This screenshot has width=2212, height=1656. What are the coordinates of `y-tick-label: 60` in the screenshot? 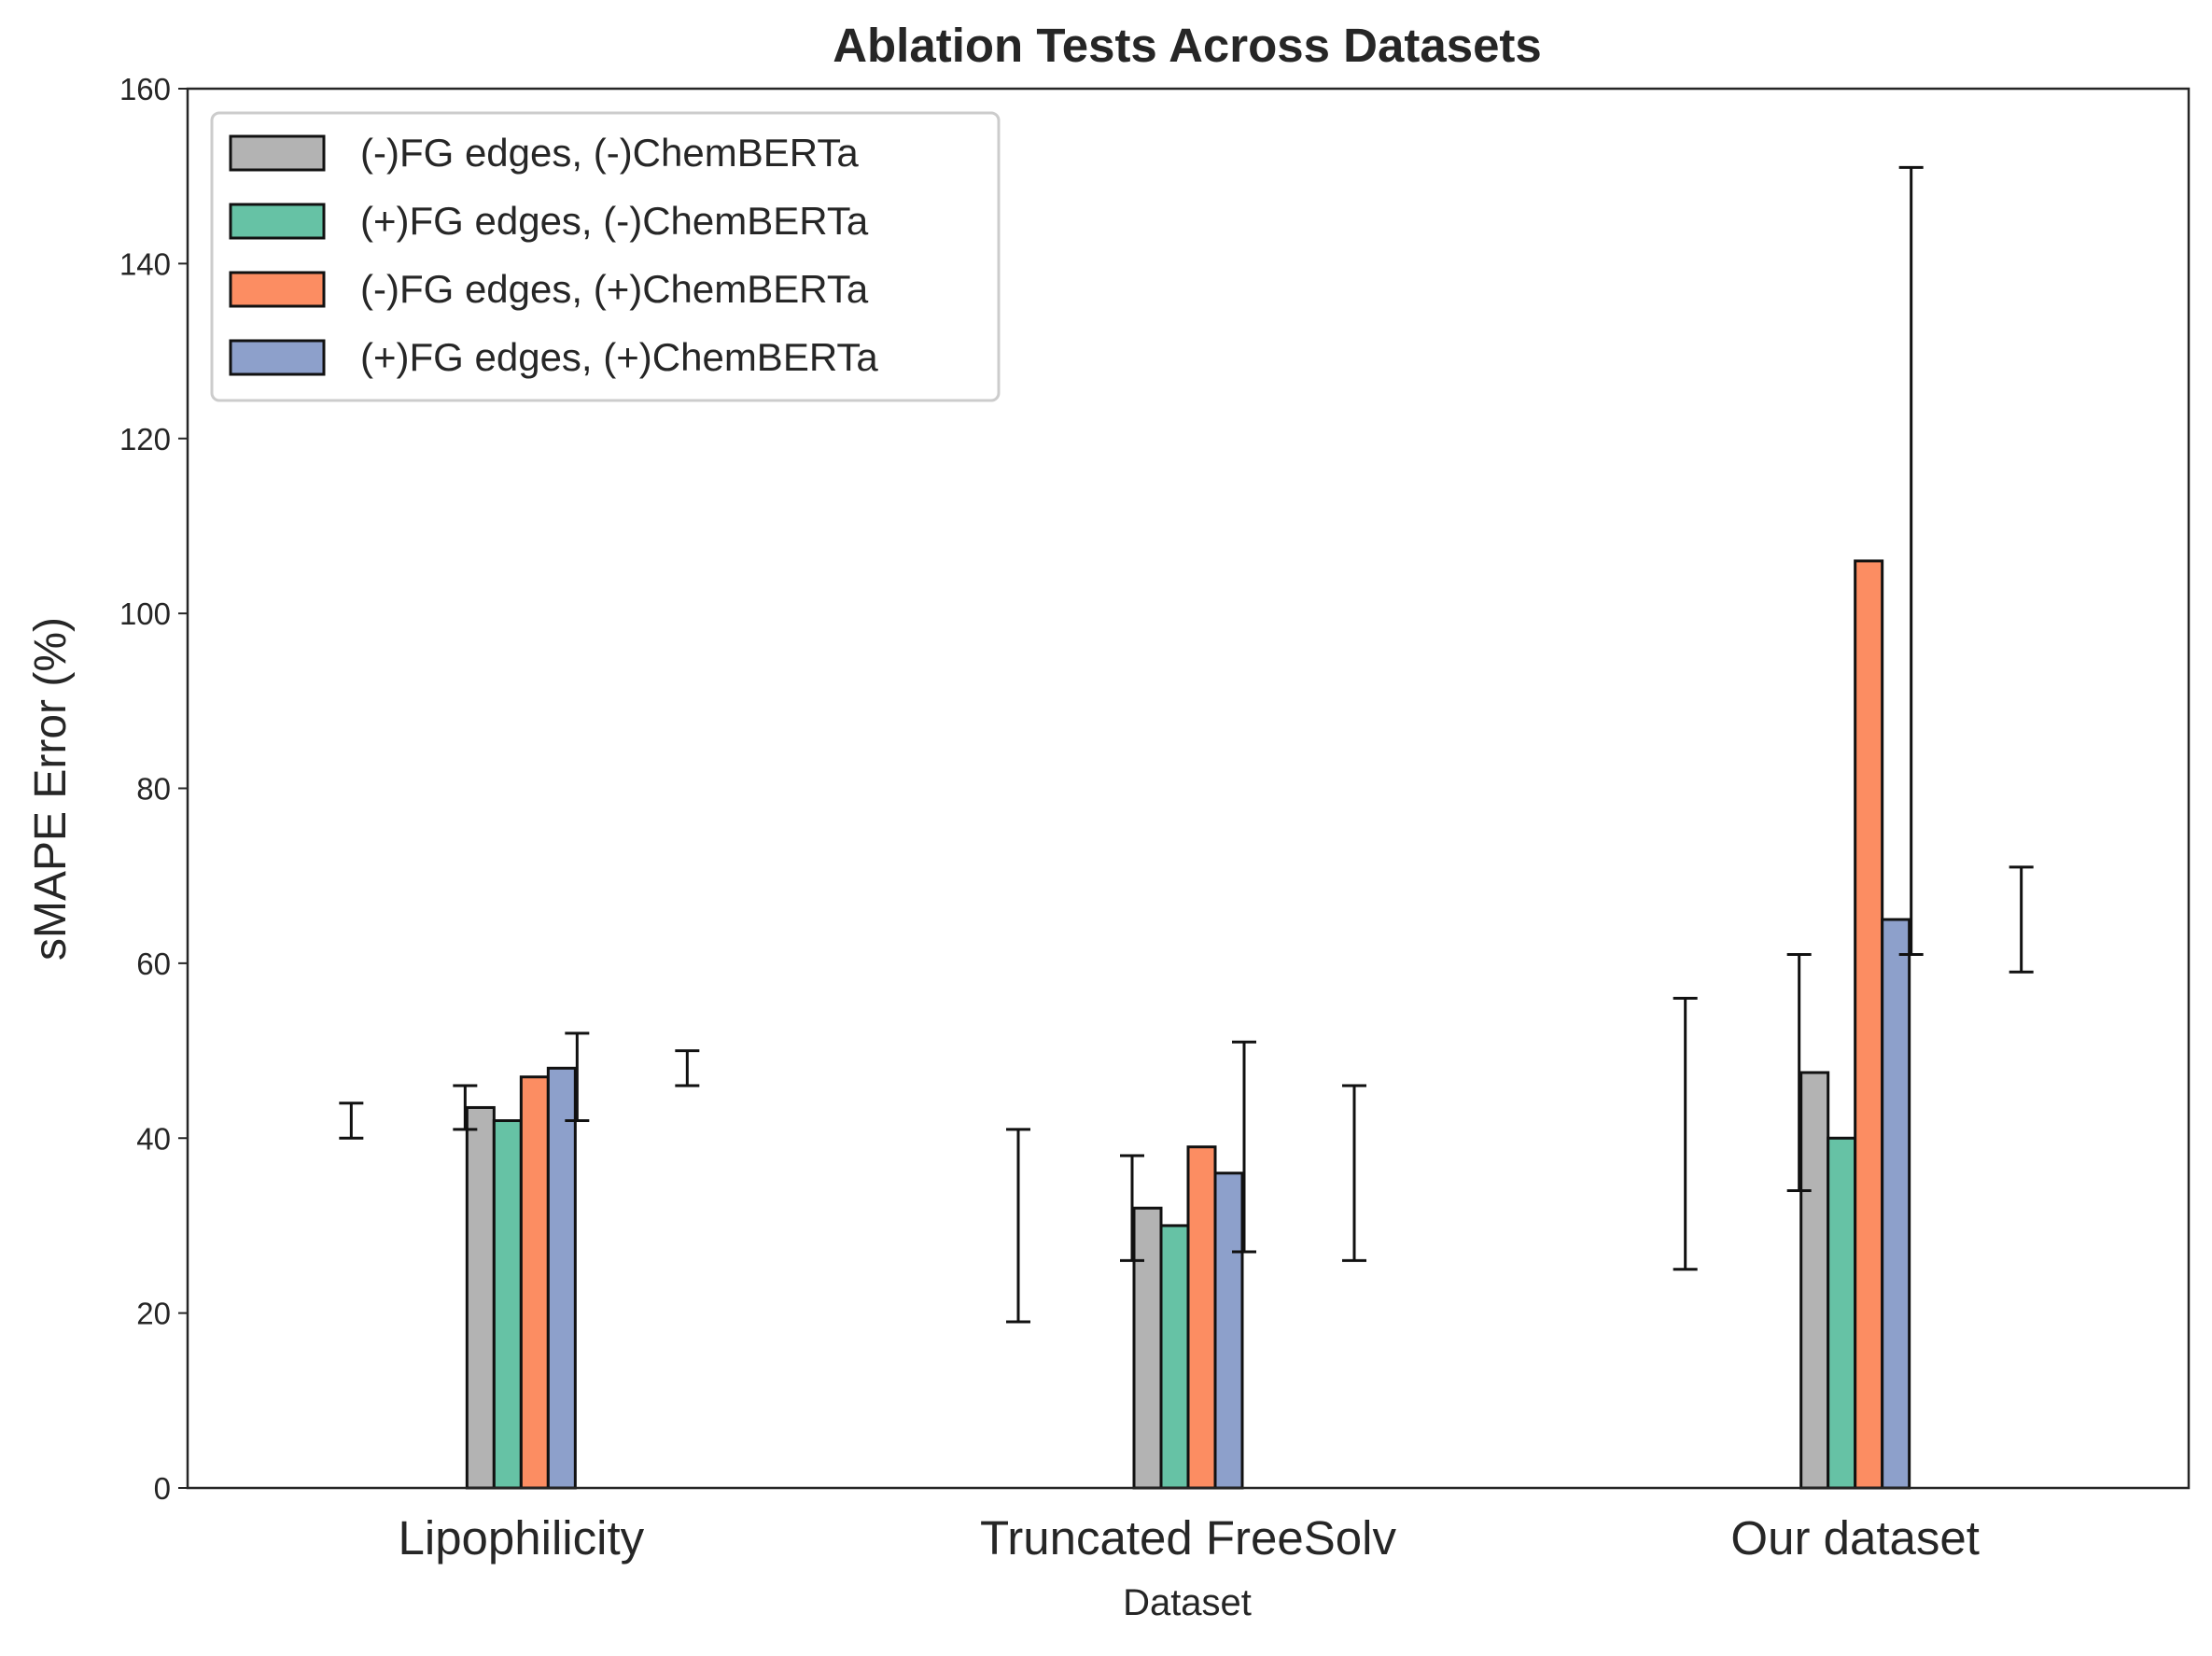 It's located at (153, 964).